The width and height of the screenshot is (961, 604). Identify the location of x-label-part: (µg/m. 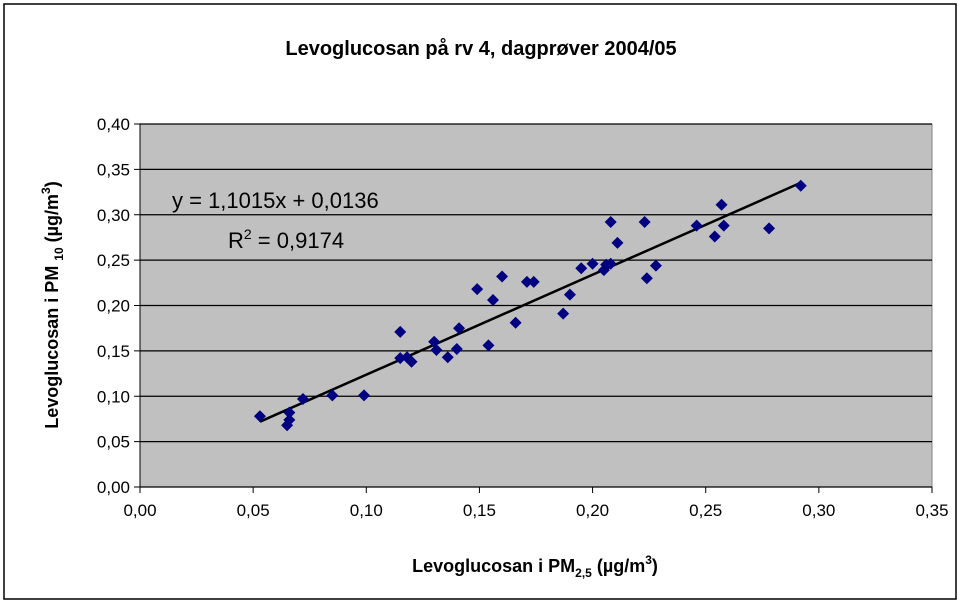
(618, 566).